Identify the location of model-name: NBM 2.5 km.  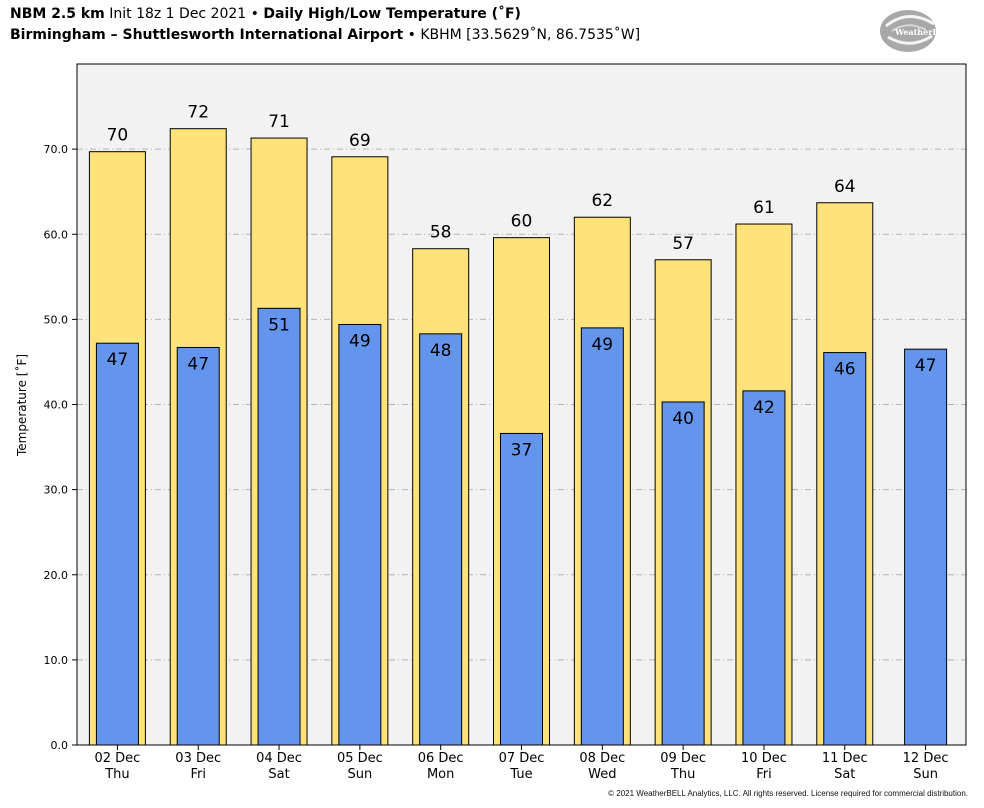
(57, 14).